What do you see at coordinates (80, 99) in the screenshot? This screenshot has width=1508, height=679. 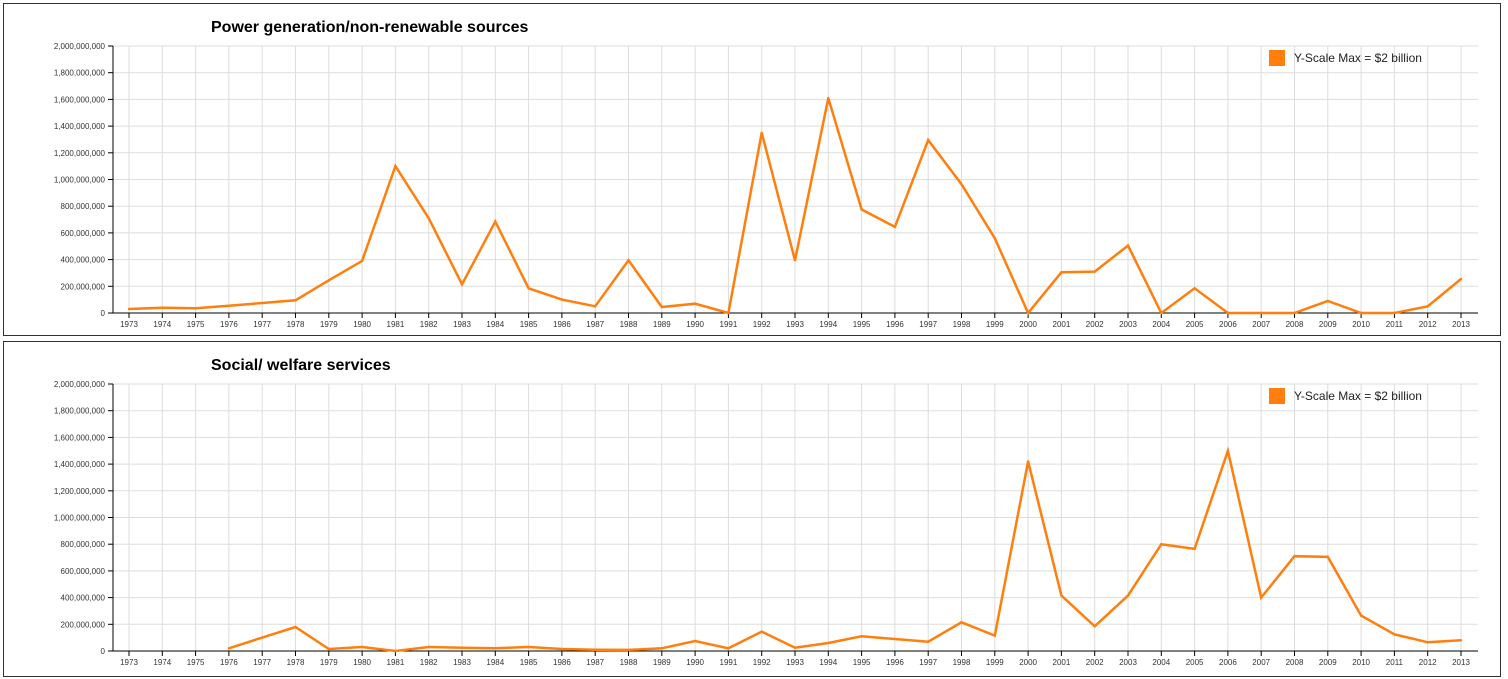 I see `y-tick-label: 1,600,000,000` at bounding box center [80, 99].